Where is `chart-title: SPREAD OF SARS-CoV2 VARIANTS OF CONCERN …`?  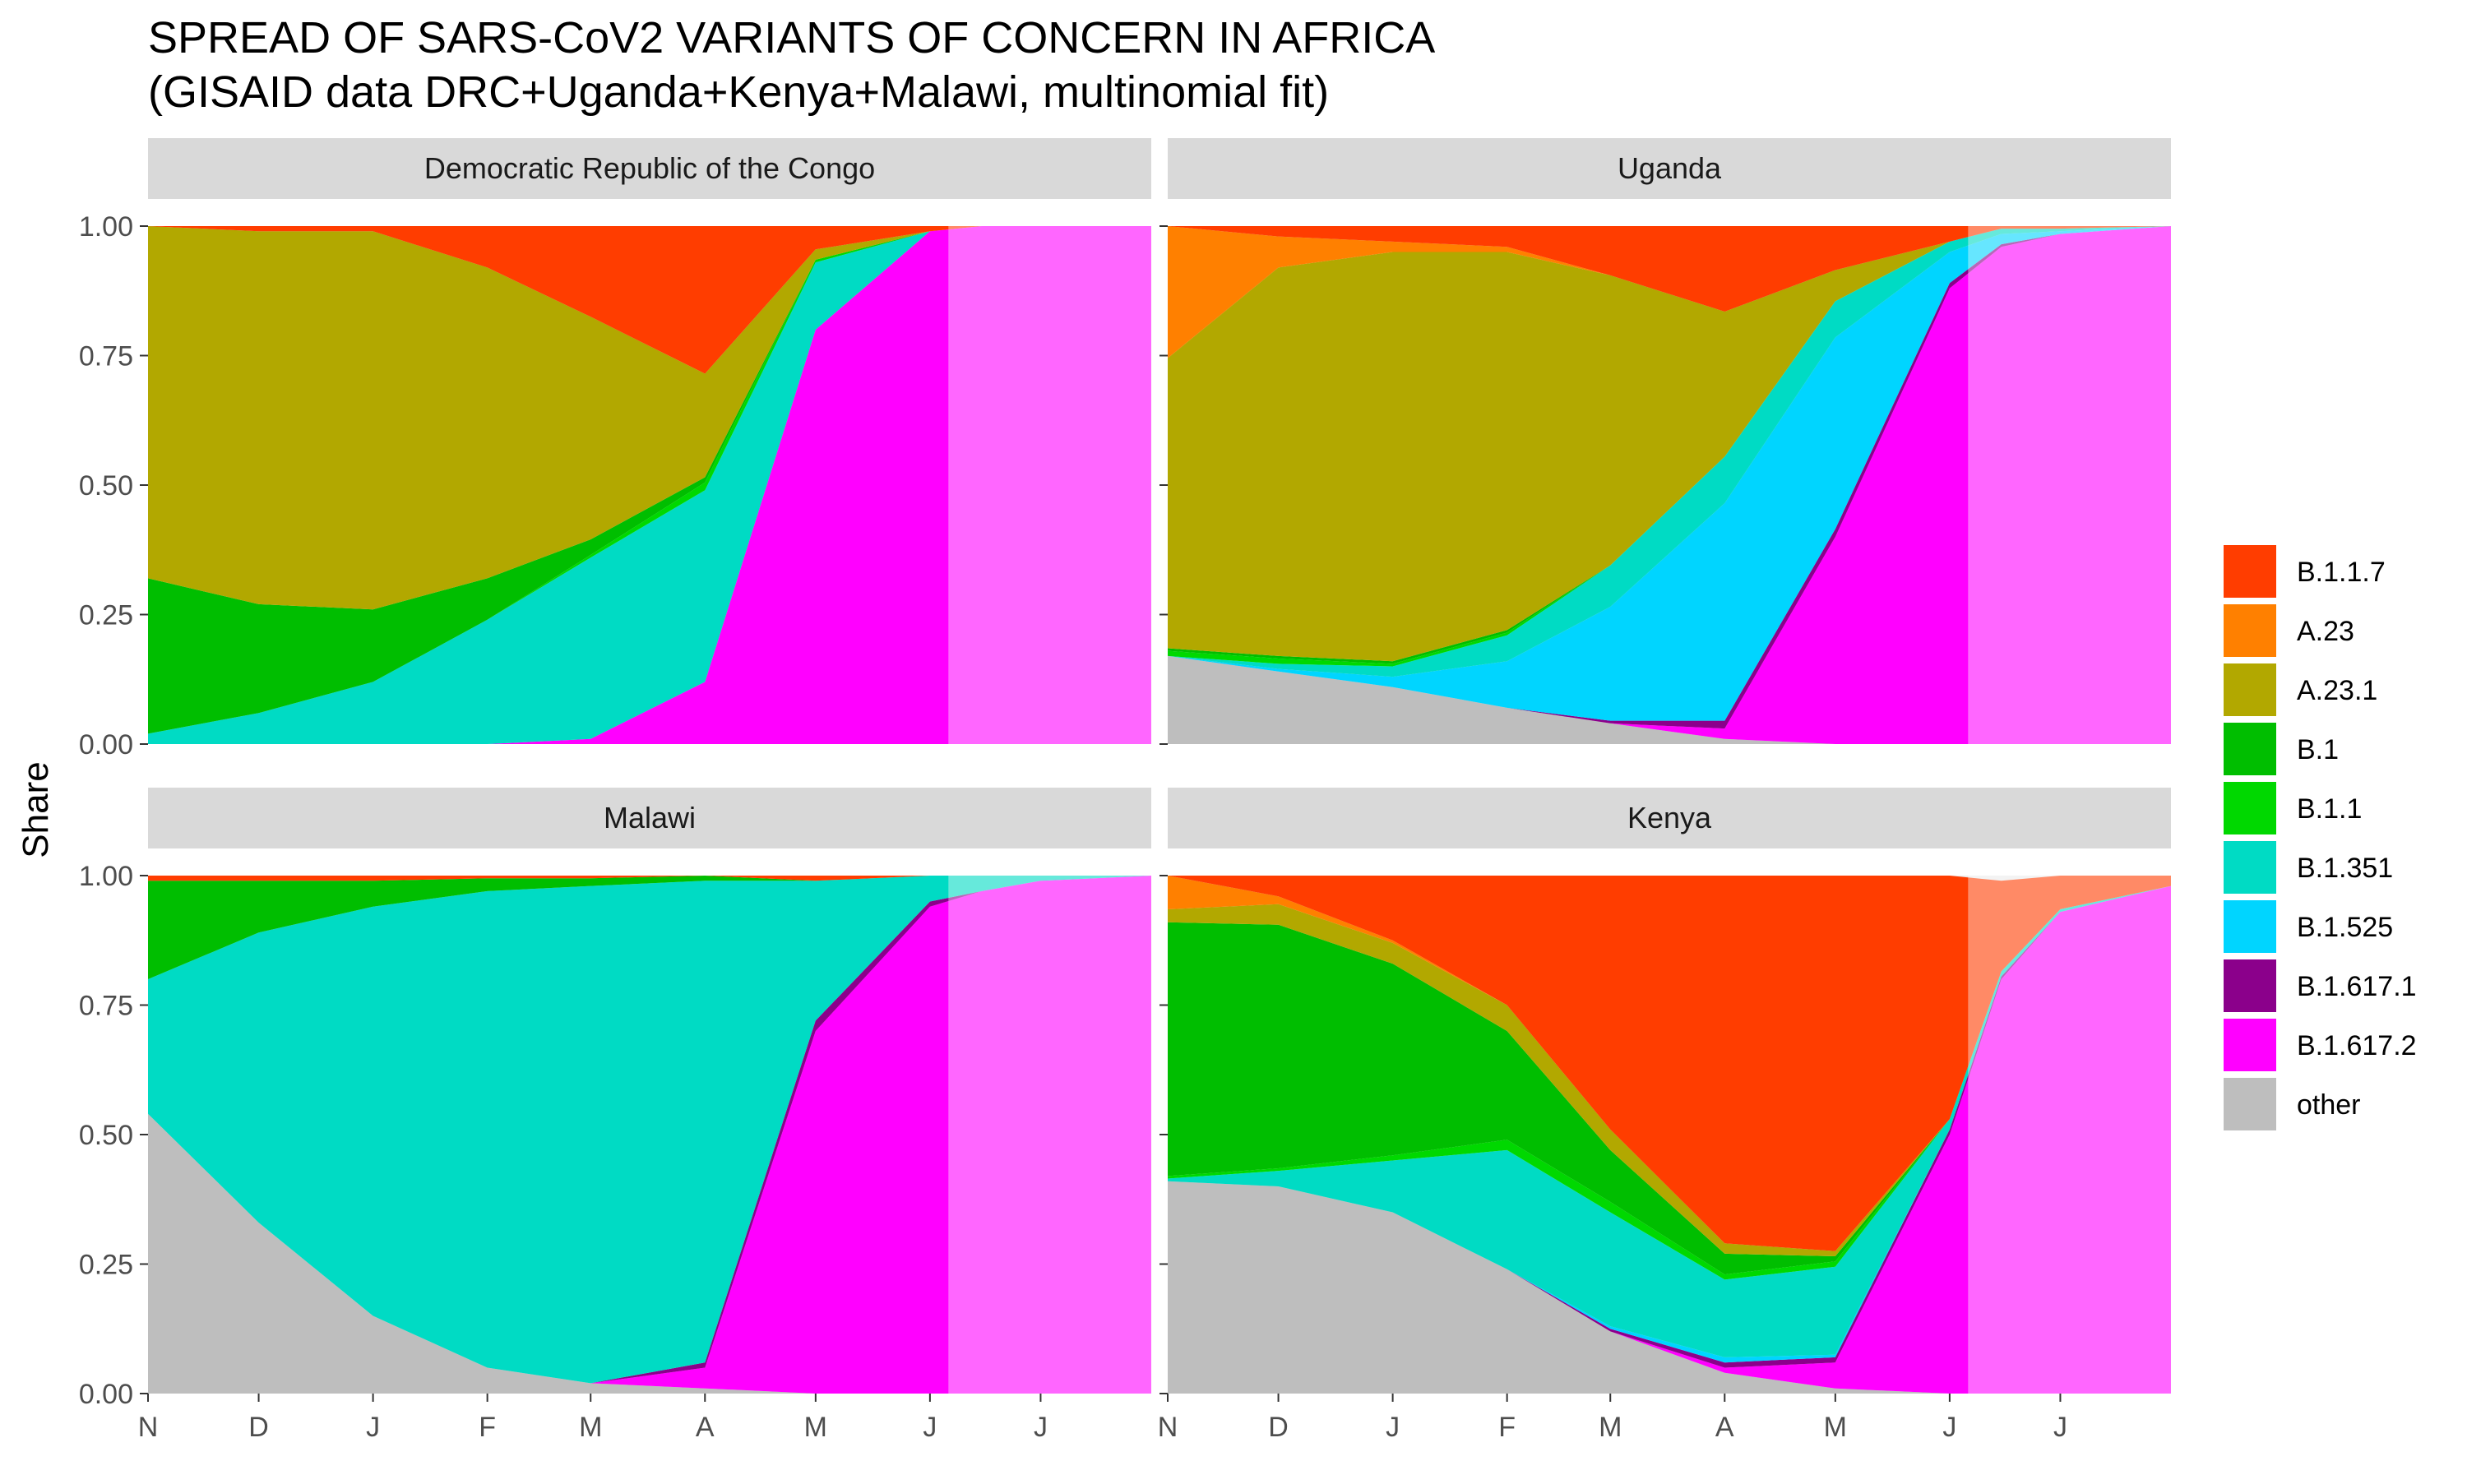 chart-title: SPREAD OF SARS-CoV2 VARIANTS OF CONCERN … is located at coordinates (792, 37).